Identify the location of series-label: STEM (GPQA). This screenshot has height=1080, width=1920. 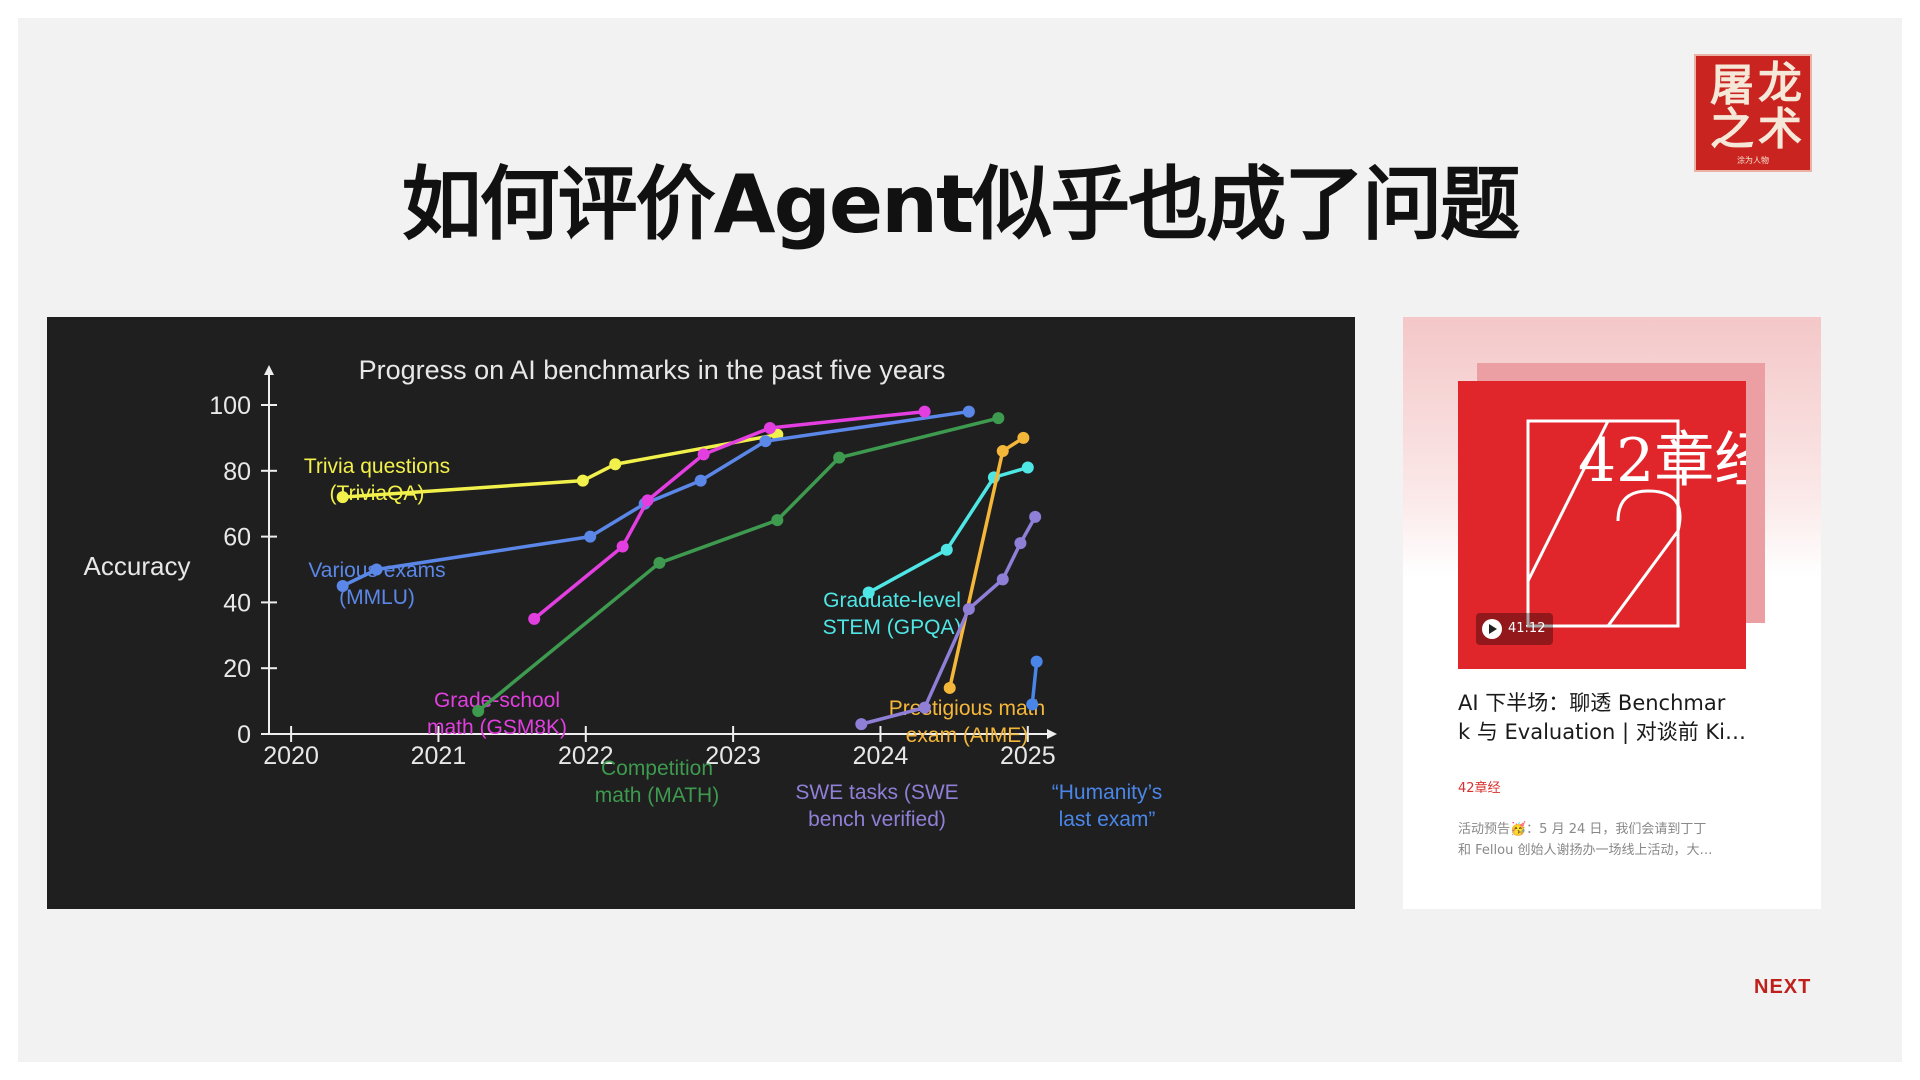
(892, 627).